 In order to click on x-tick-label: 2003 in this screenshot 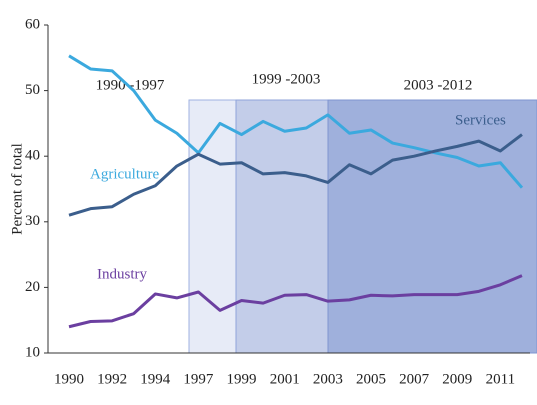, I will do `click(328, 379)`.